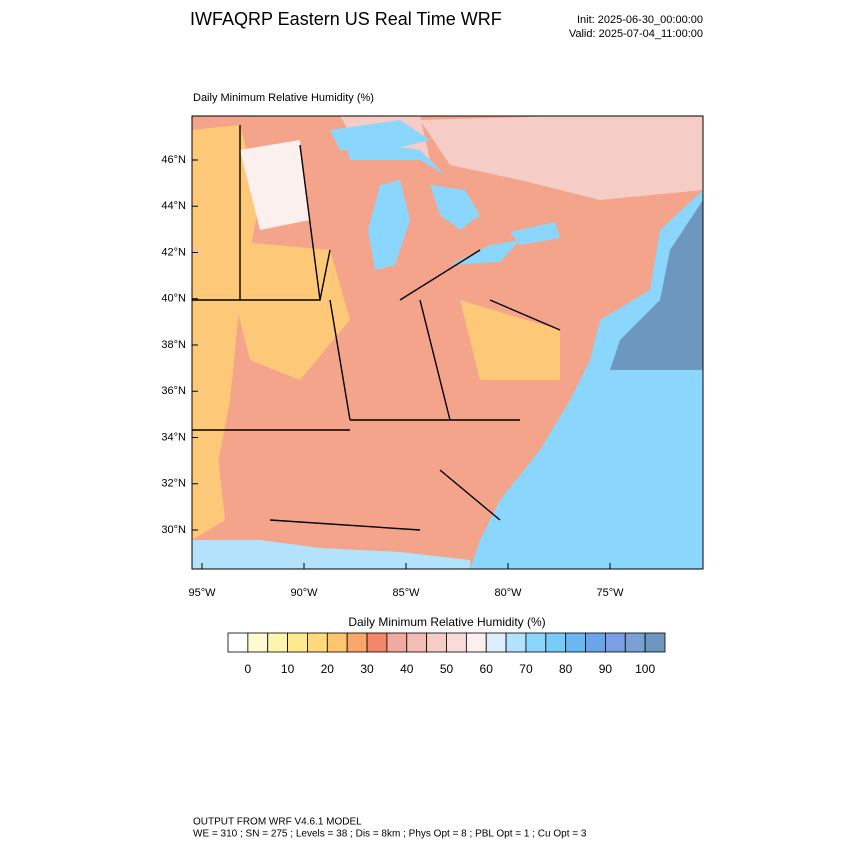 This screenshot has height=855, width=850. What do you see at coordinates (173, 391) in the screenshot?
I see `lat-label: 36°N` at bounding box center [173, 391].